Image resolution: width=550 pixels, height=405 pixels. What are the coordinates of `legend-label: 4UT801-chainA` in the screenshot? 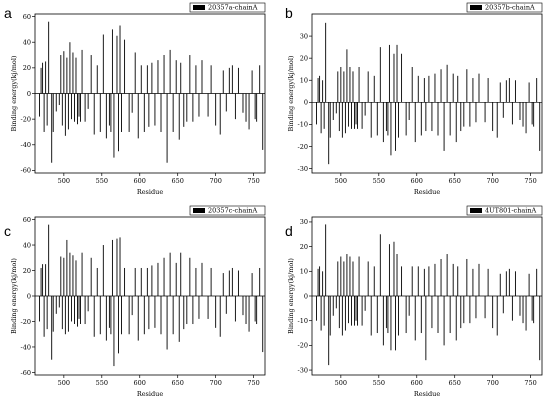 It's located at (511, 211).